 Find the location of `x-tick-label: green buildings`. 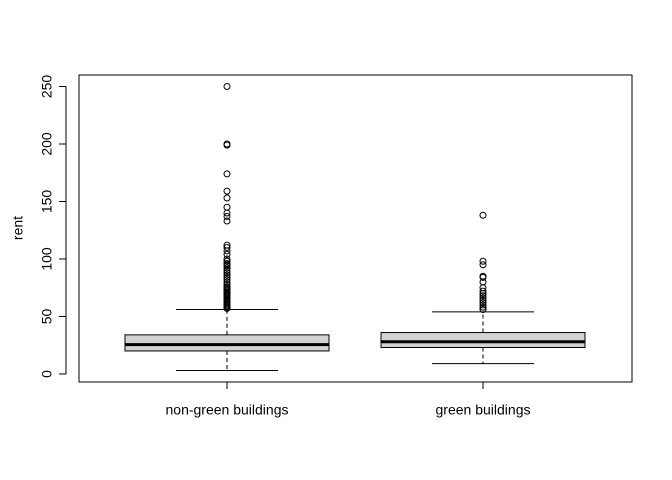

x-tick-label: green buildings is located at coordinates (483, 410).